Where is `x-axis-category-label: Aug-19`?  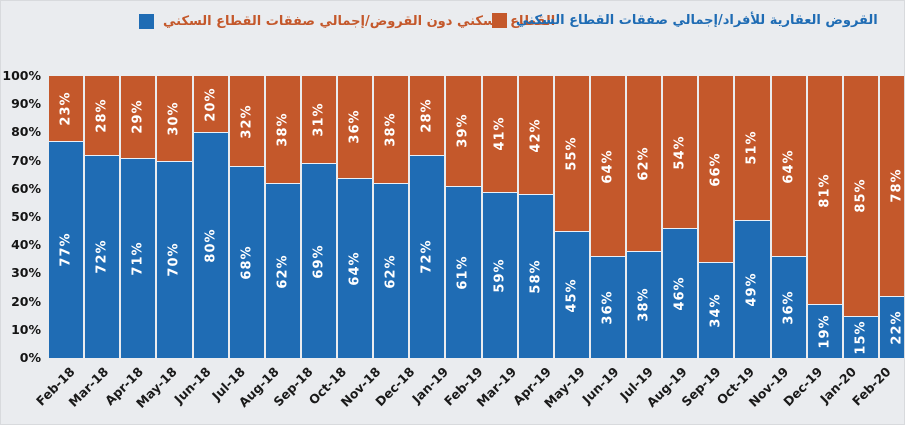 x-axis-category-label: Aug-19 is located at coordinates (666, 387).